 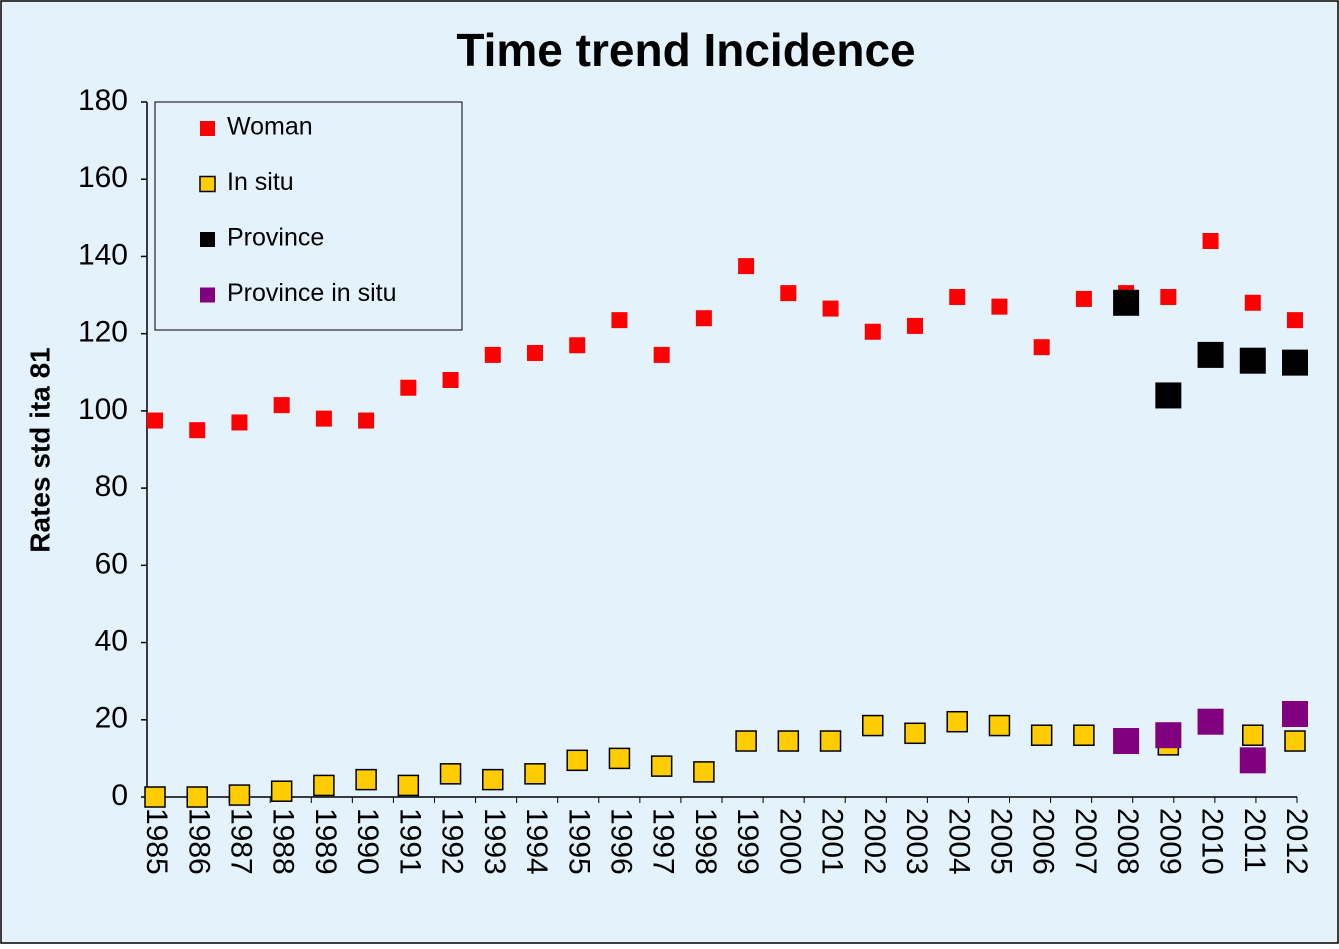 I want to click on x-tick-label: 1993, so click(x=494, y=841).